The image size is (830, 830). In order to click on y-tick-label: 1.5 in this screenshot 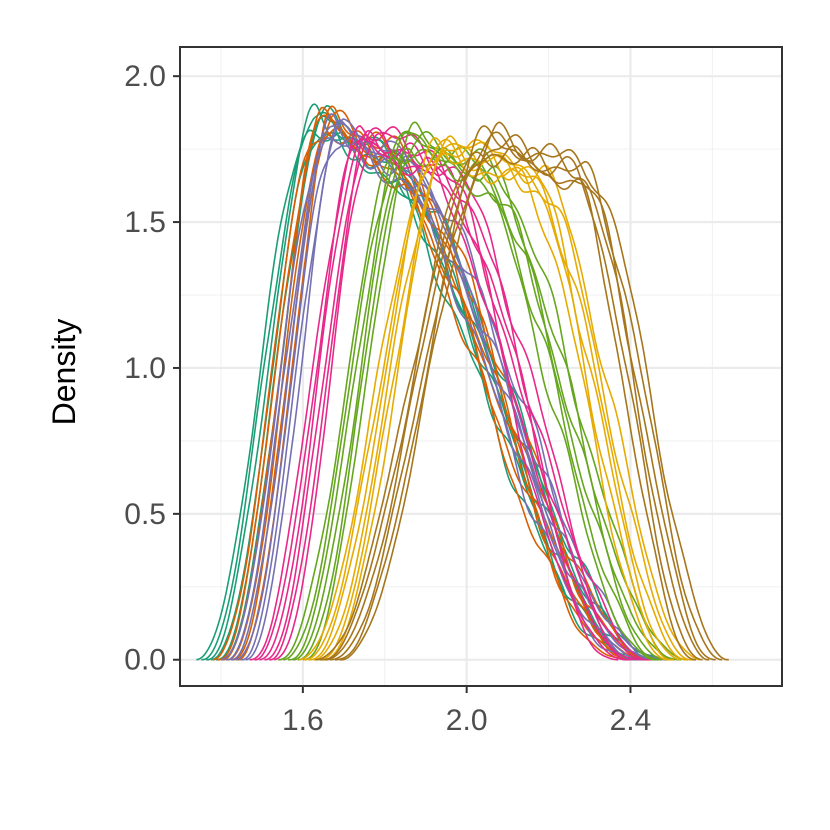, I will do `click(145, 222)`.